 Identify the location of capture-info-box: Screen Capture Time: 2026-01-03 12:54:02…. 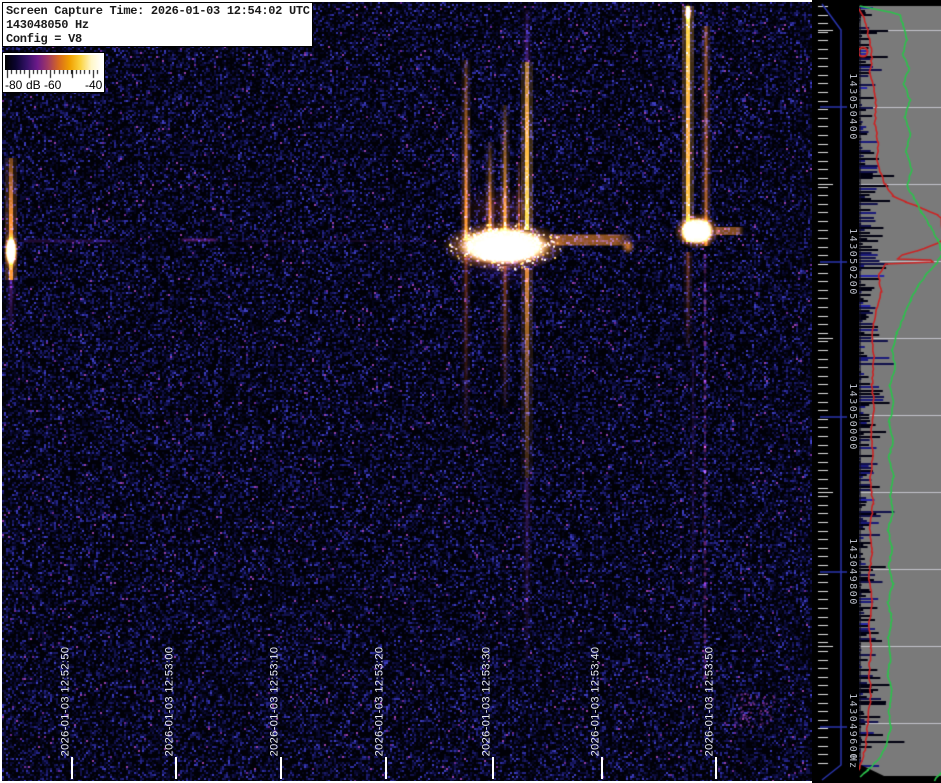
(157, 24).